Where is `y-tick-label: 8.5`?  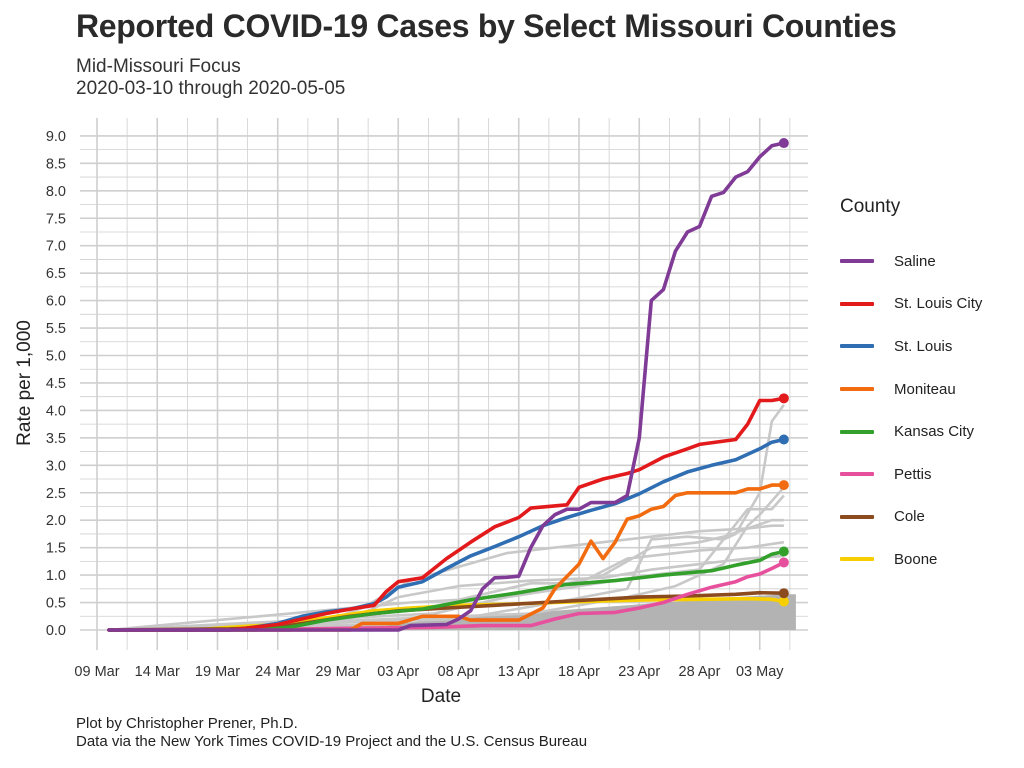
y-tick-label: 8.5 is located at coordinates (56, 164).